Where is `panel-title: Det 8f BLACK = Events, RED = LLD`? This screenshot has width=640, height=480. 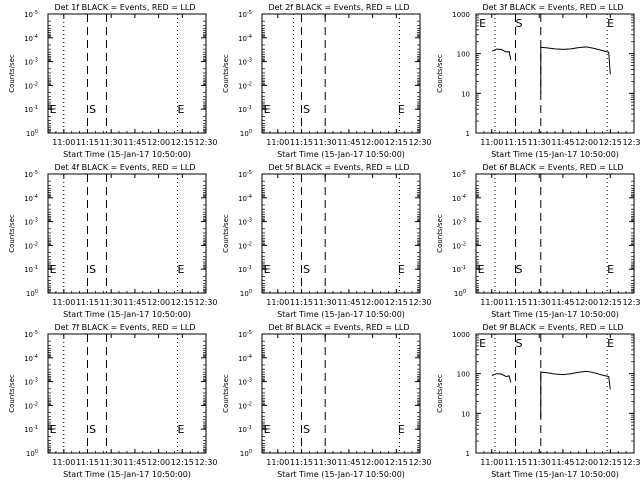 panel-title: Det 8f BLACK = Events, RED = LLD is located at coordinates (338, 327).